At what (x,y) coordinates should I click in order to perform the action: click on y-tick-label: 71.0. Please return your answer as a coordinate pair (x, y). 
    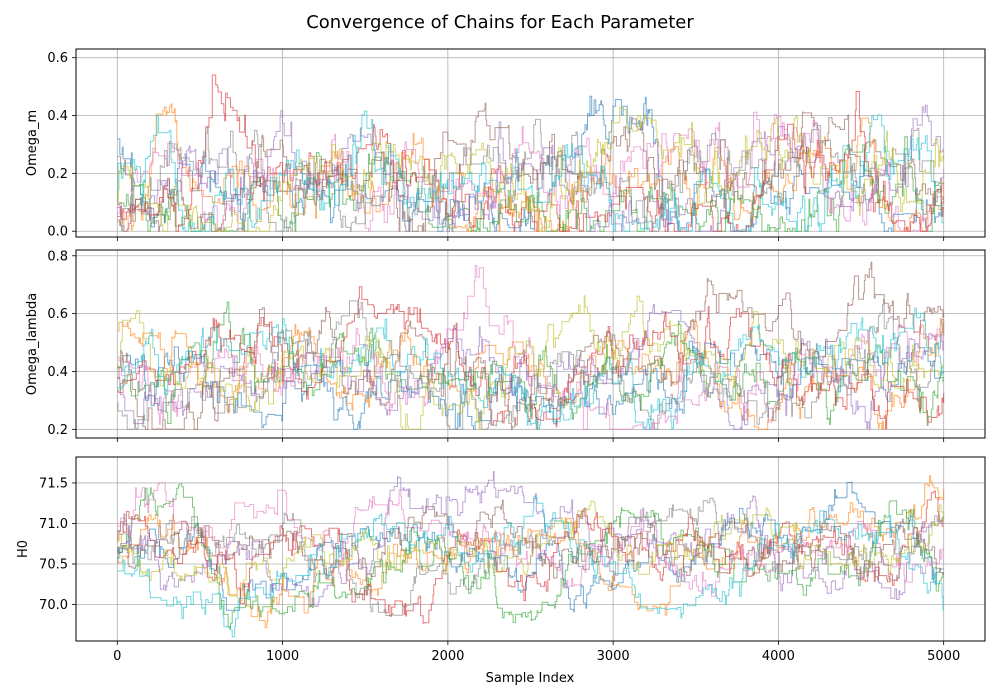
    Looking at the image, I should click on (53, 524).